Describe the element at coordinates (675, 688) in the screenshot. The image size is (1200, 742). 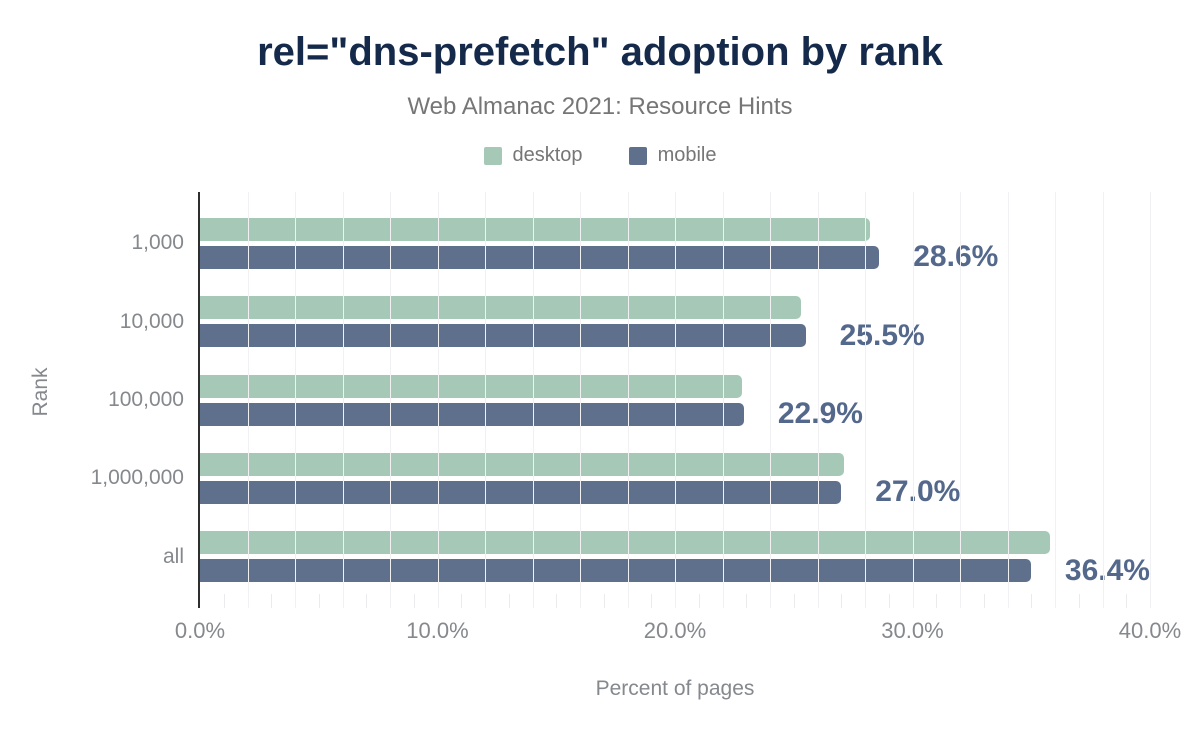
I see `x-axis-title: Percent of pages` at that location.